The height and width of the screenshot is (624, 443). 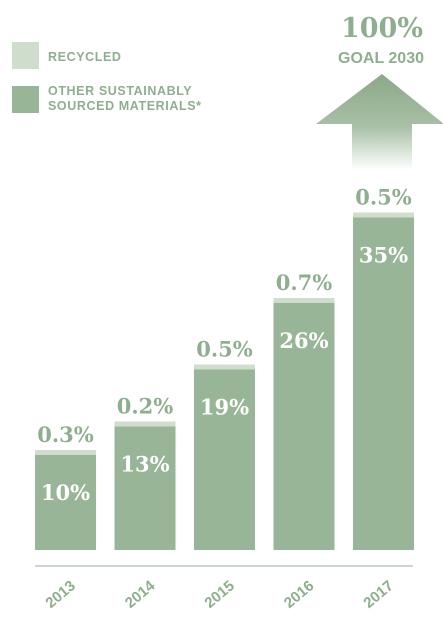 What do you see at coordinates (25, 99) in the screenshot?
I see `legend-swatch-other` at bounding box center [25, 99].